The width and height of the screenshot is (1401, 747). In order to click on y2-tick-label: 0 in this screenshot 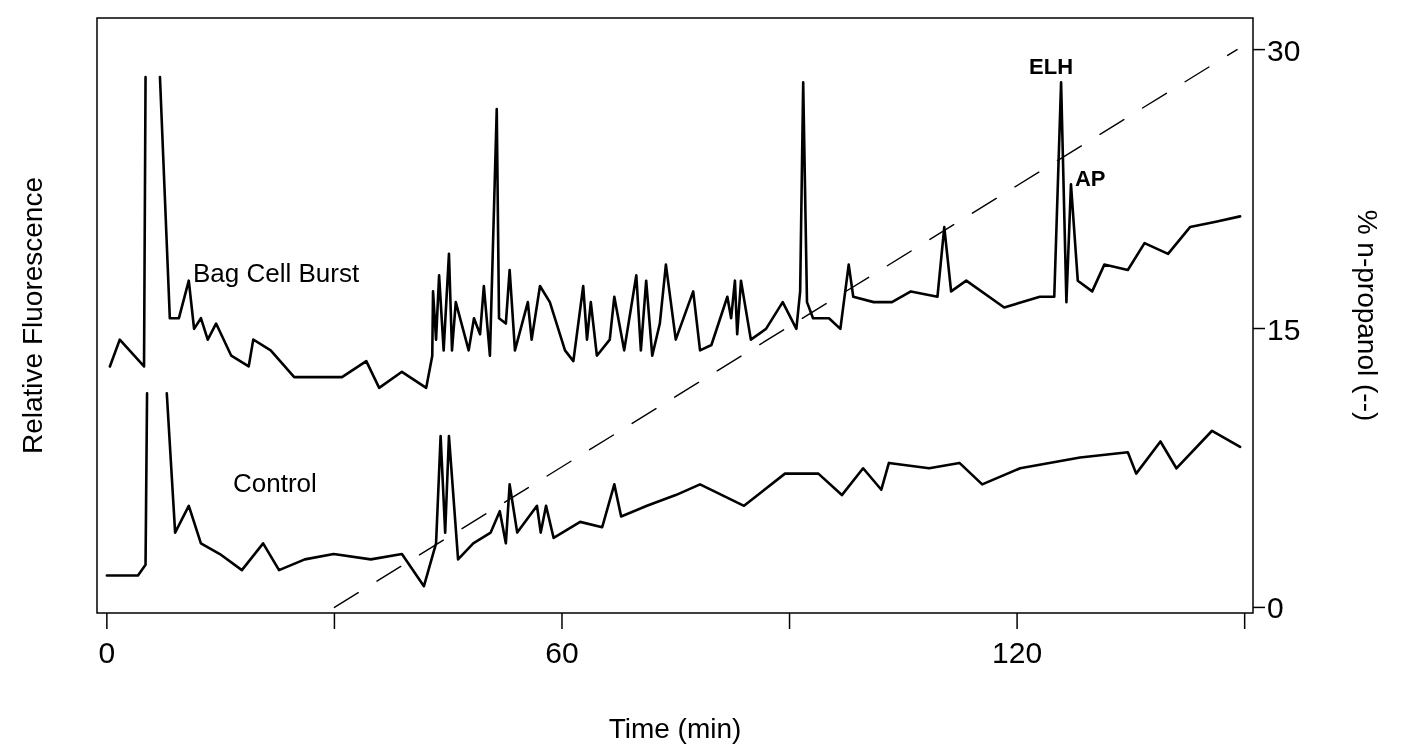, I will do `click(1275, 608)`.